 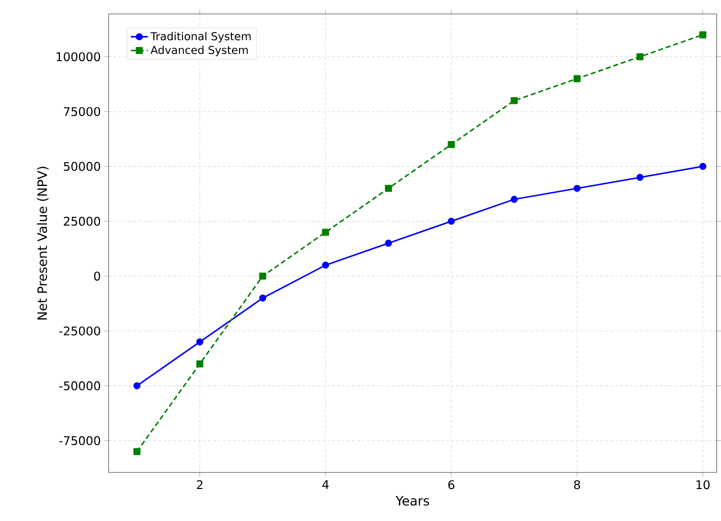 What do you see at coordinates (577, 485) in the screenshot?
I see `x-tick-label: 8` at bounding box center [577, 485].